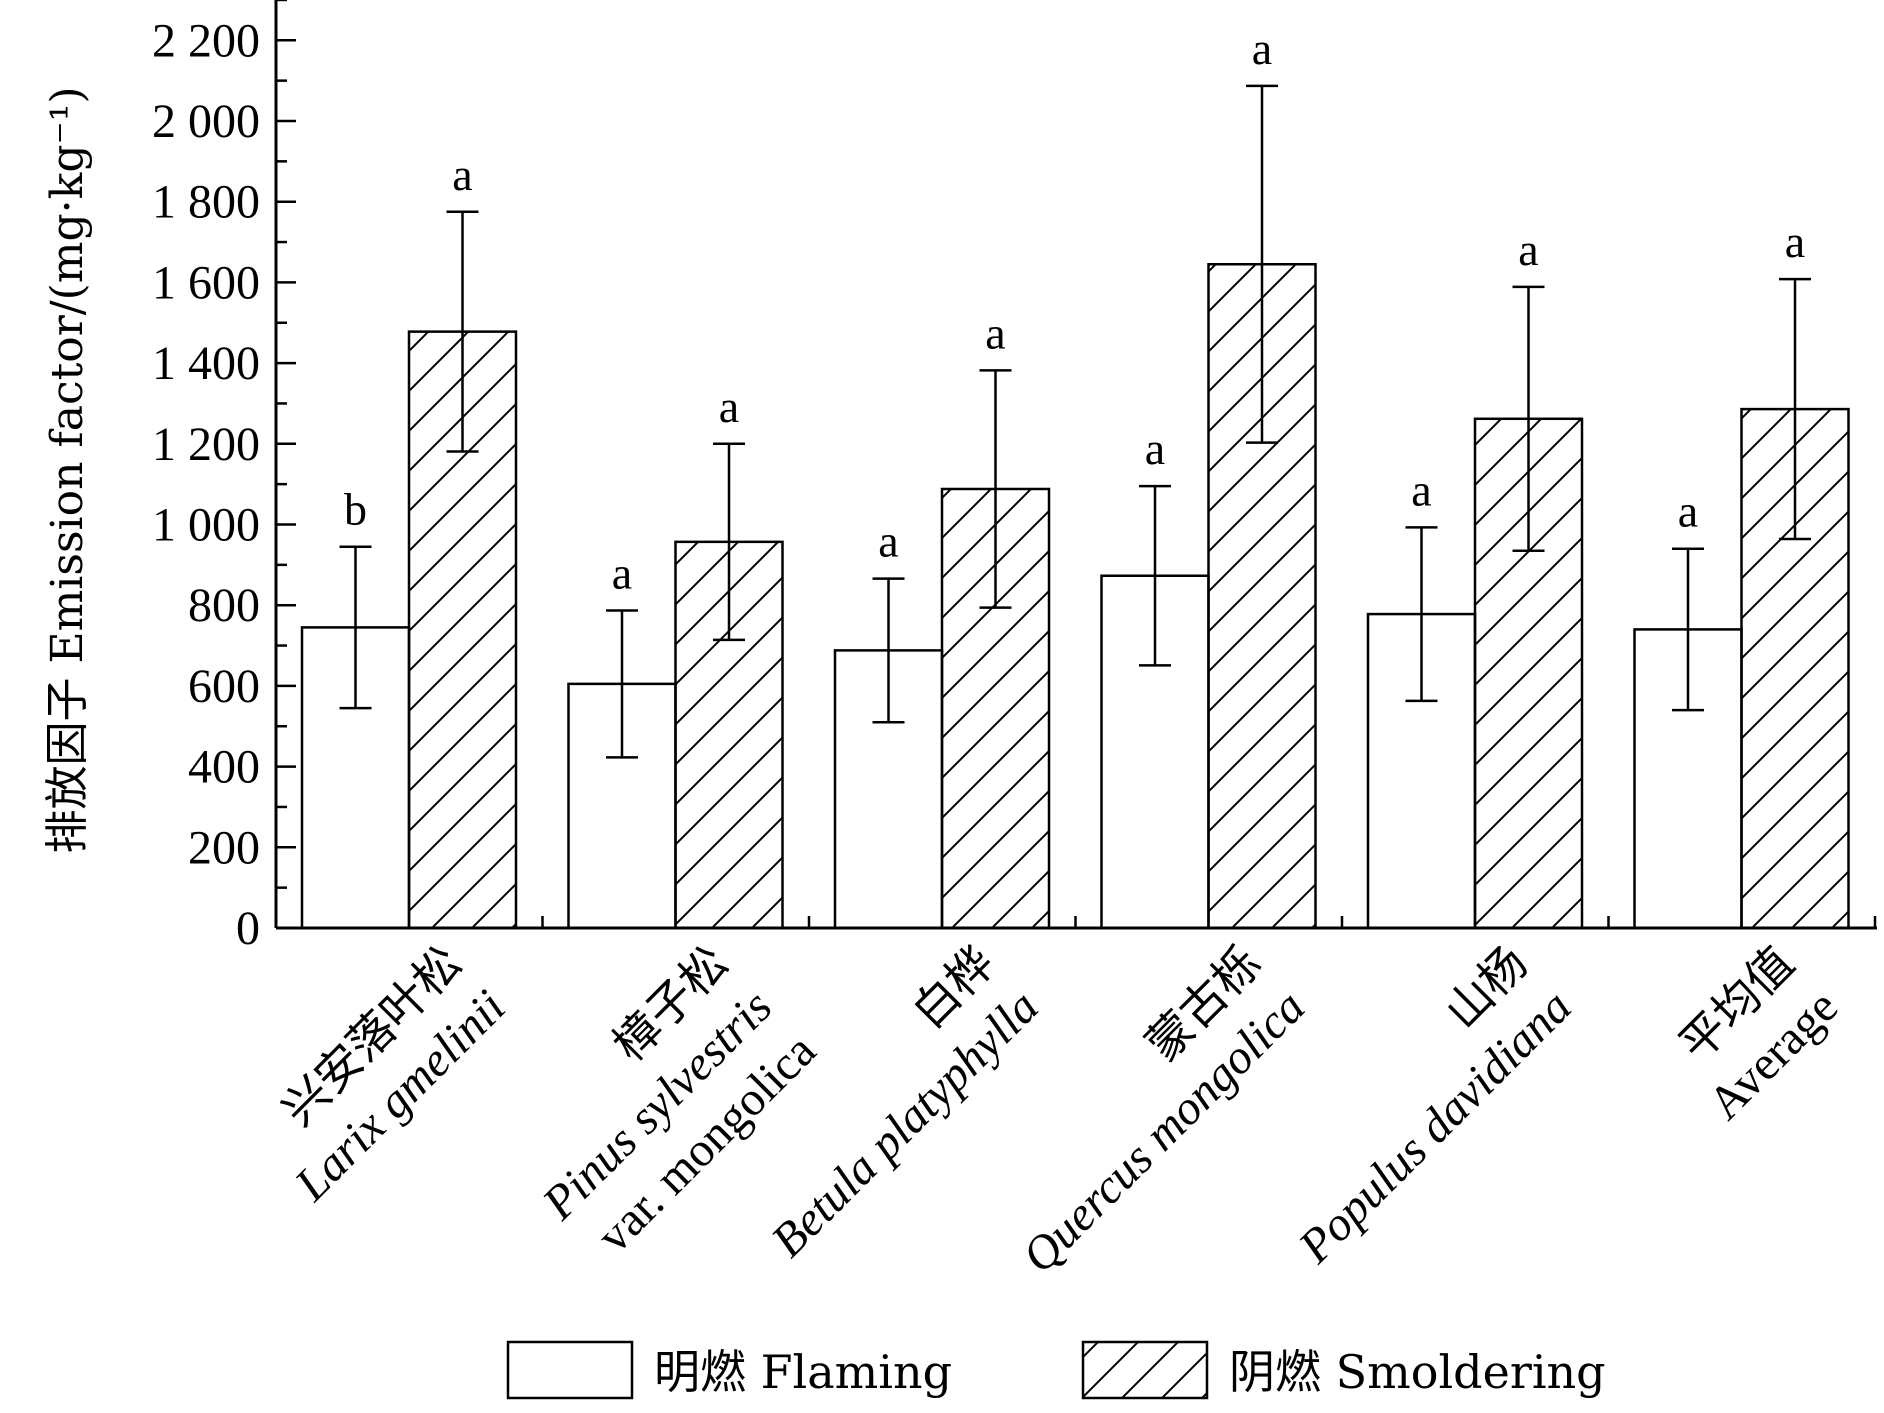 This screenshot has height=1413, width=1884. I want to click on y-tick-label: 1 400, so click(206, 363).